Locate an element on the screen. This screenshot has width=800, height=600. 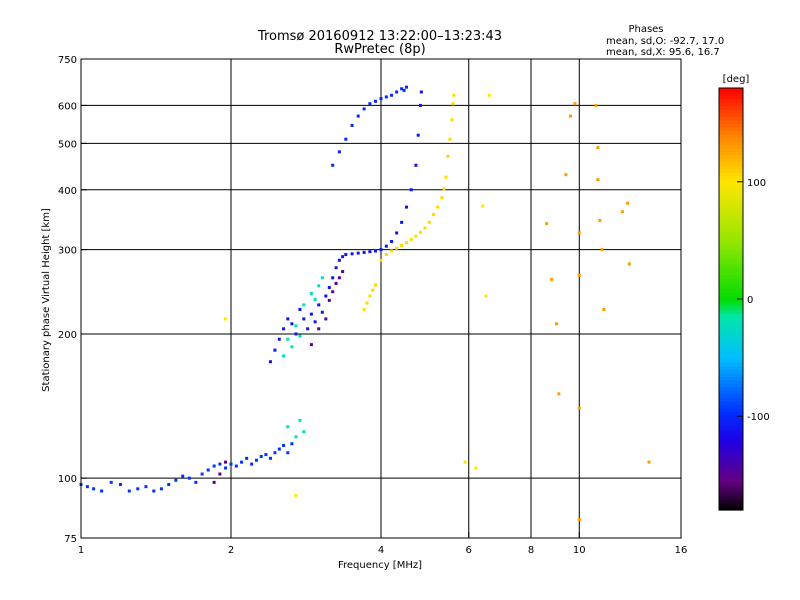
y-tick-label: 600 is located at coordinates (67, 106).